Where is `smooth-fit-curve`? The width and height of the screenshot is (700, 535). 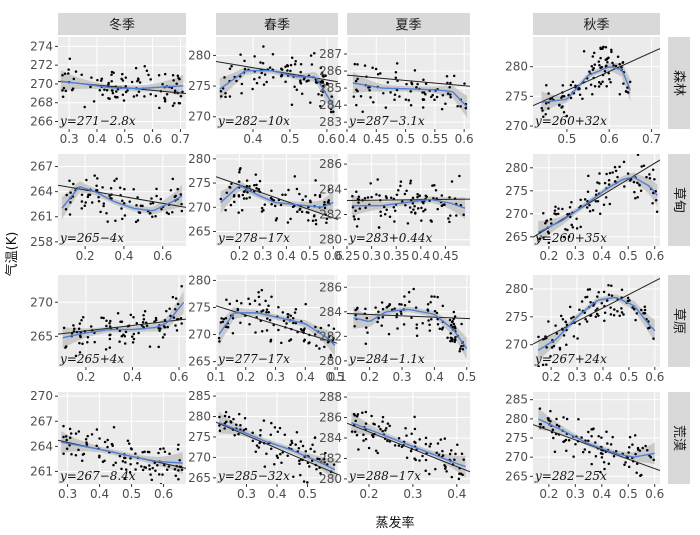
smooth-fit-curve is located at coordinates (122, 85).